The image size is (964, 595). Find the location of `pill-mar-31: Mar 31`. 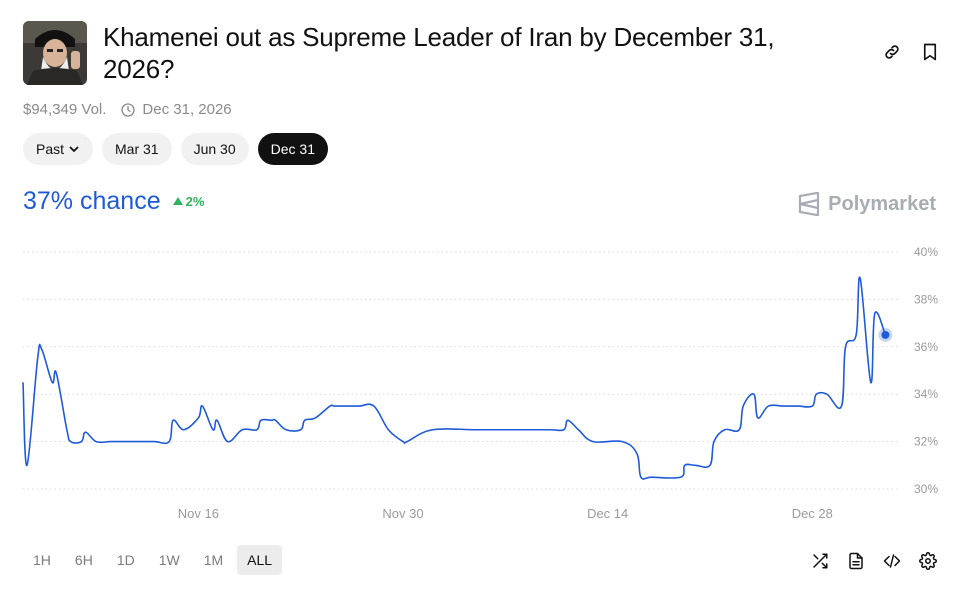

pill-mar-31: Mar 31 is located at coordinates (137, 149).